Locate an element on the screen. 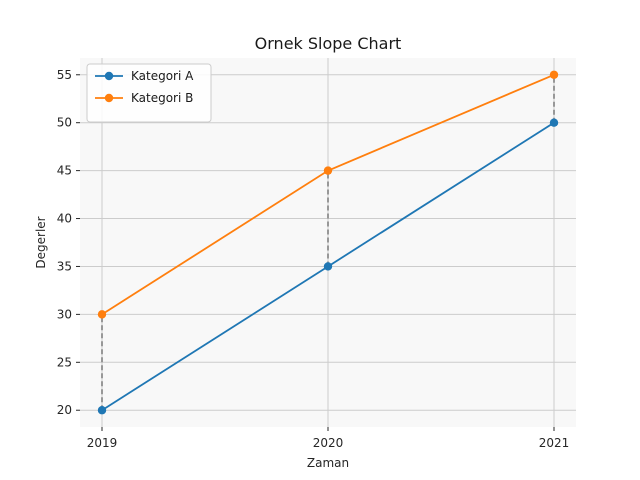  y-tick-label: 20 is located at coordinates (64, 410).